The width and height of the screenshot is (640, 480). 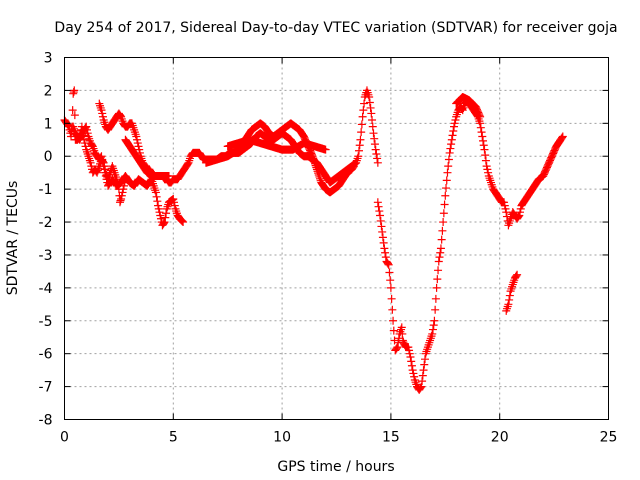 I want to click on y-tick-label: -4, so click(x=46, y=289).